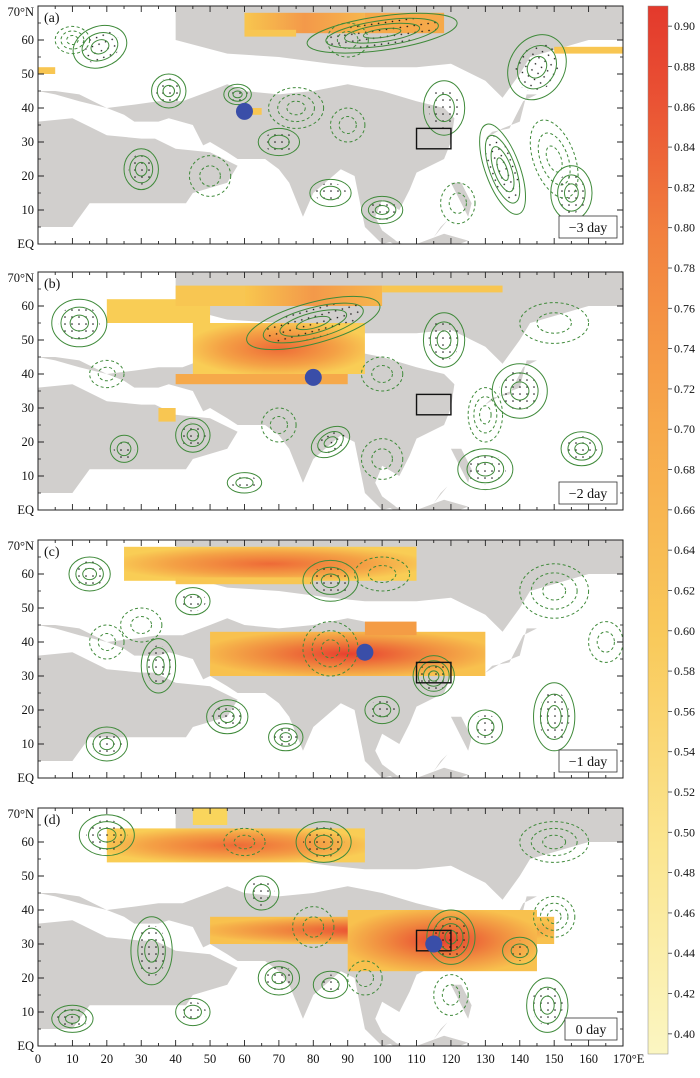 The width and height of the screenshot is (700, 1078). Describe the element at coordinates (28, 642) in the screenshot. I see `lat-tick-label: 40` at that location.